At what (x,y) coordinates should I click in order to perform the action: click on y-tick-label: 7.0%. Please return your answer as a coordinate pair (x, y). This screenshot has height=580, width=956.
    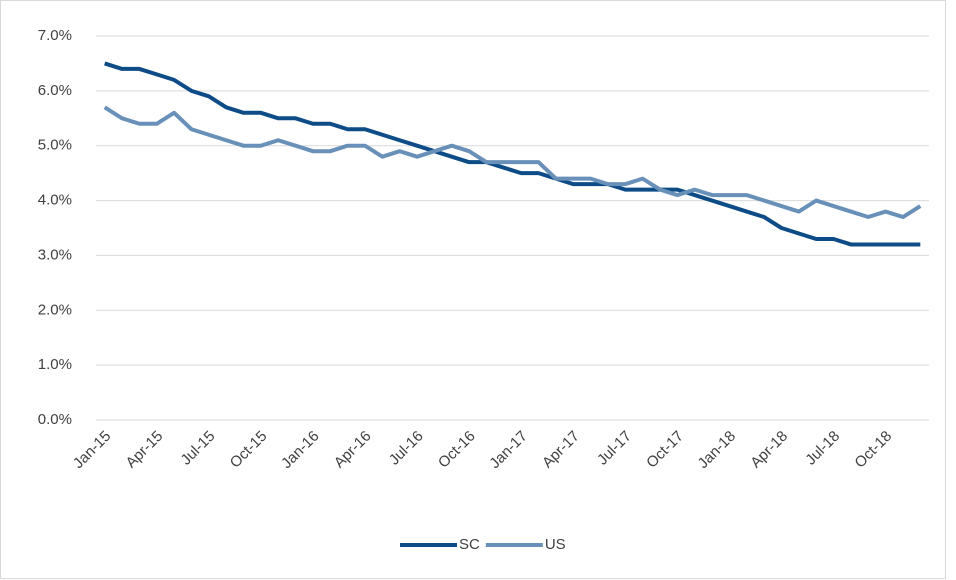
    Looking at the image, I should click on (55, 35).